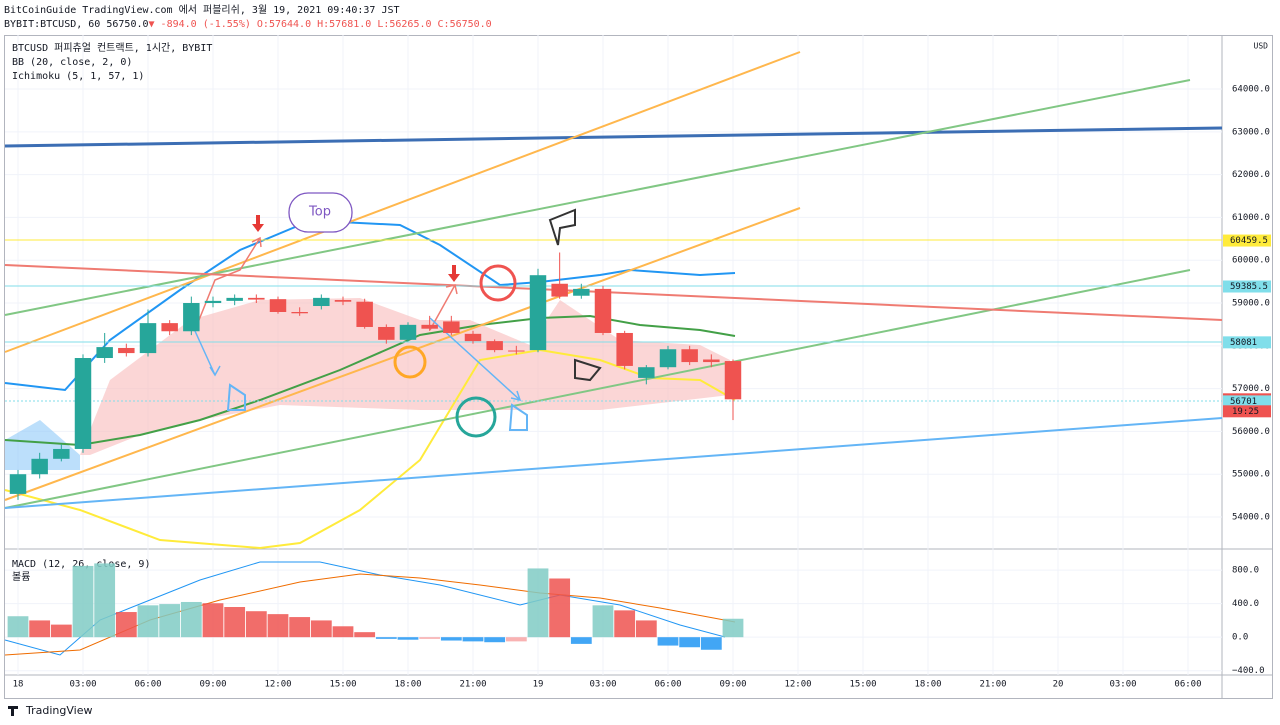 This screenshot has width=1280, height=725. Describe the element at coordinates (1251, 218) in the screenshot. I see `y-tick-label: 61000.0` at that location.